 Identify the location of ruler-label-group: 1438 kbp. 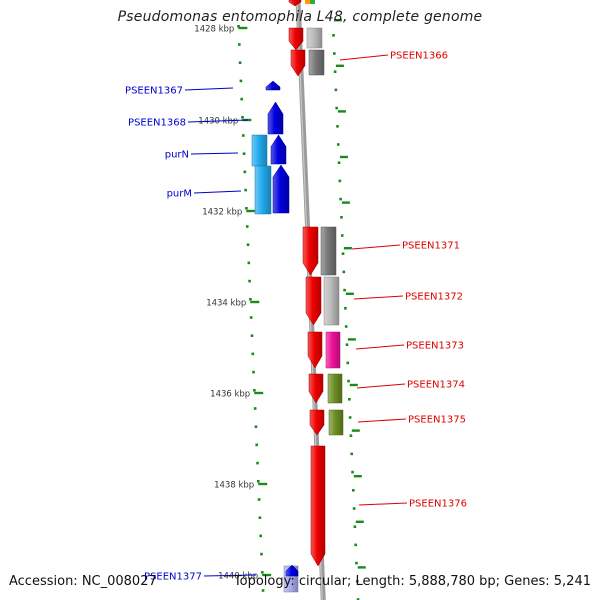
(241, 486).